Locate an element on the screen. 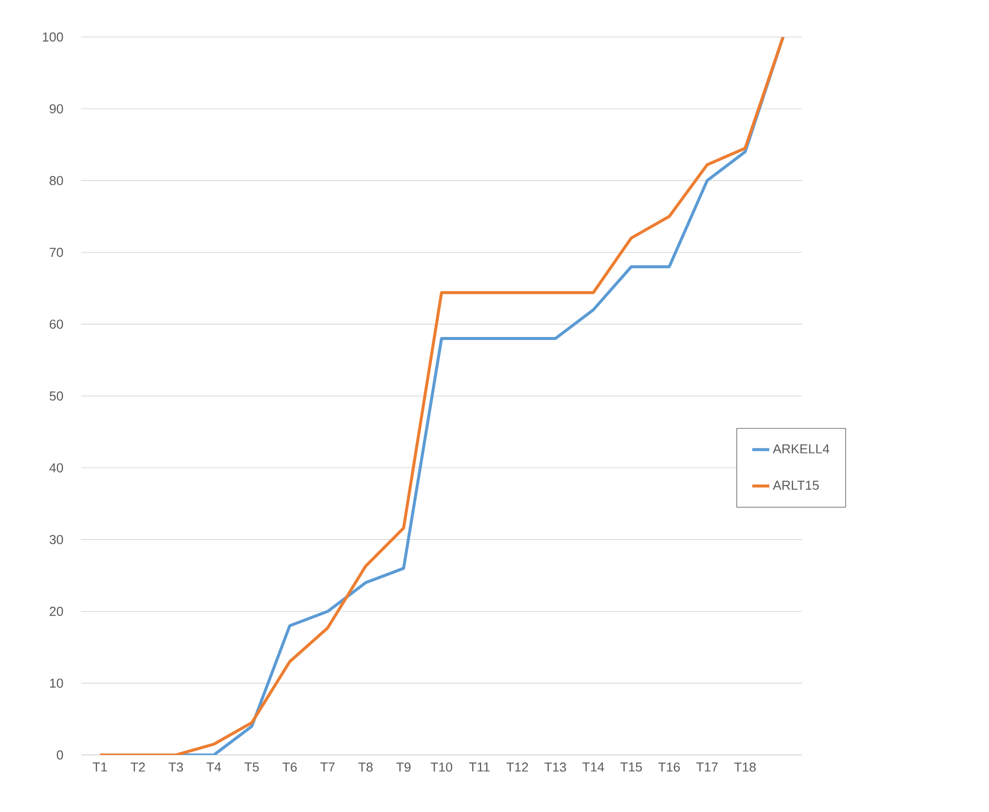  x-tick-label: T12 is located at coordinates (517, 767).